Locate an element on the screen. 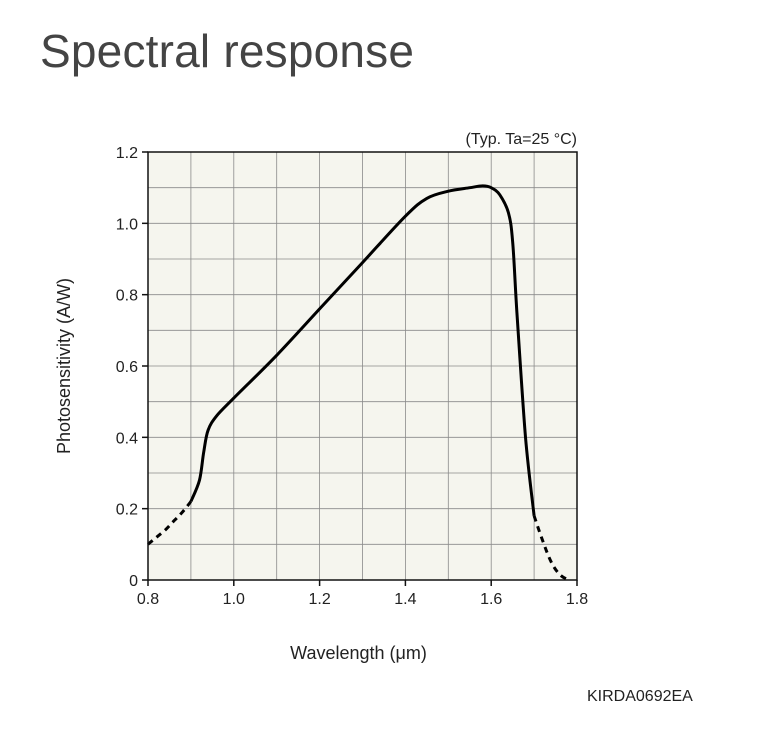 The image size is (764, 740). y-axis-label: Photosensitivity (A/W) is located at coordinates (64, 366).